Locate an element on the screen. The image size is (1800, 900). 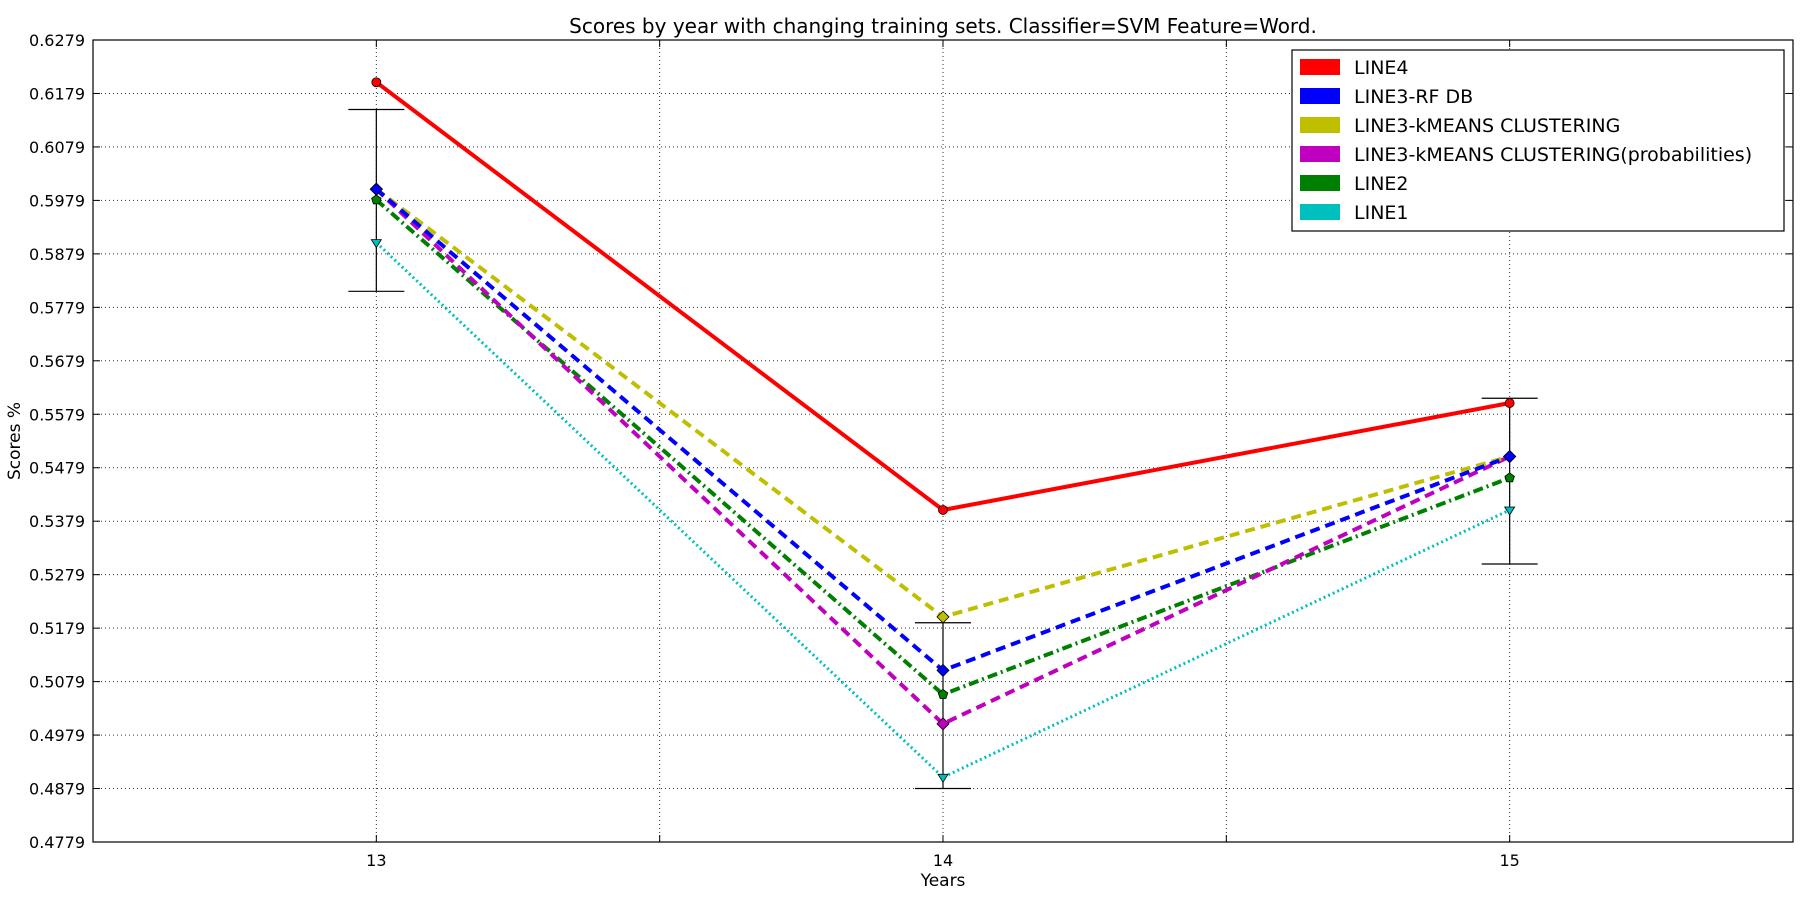
y-tick-label: 0.5479 is located at coordinates (57, 468).